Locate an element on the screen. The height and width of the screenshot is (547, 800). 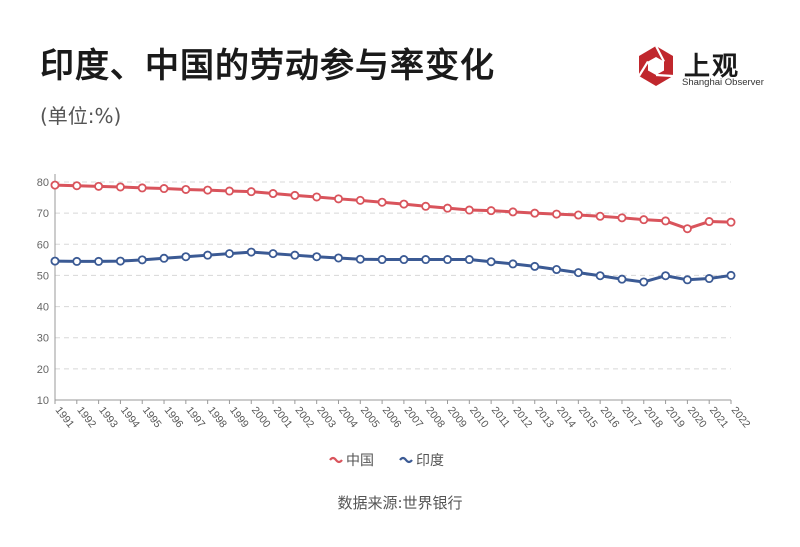
x-tick-label: 2009 is located at coordinates (457, 417).